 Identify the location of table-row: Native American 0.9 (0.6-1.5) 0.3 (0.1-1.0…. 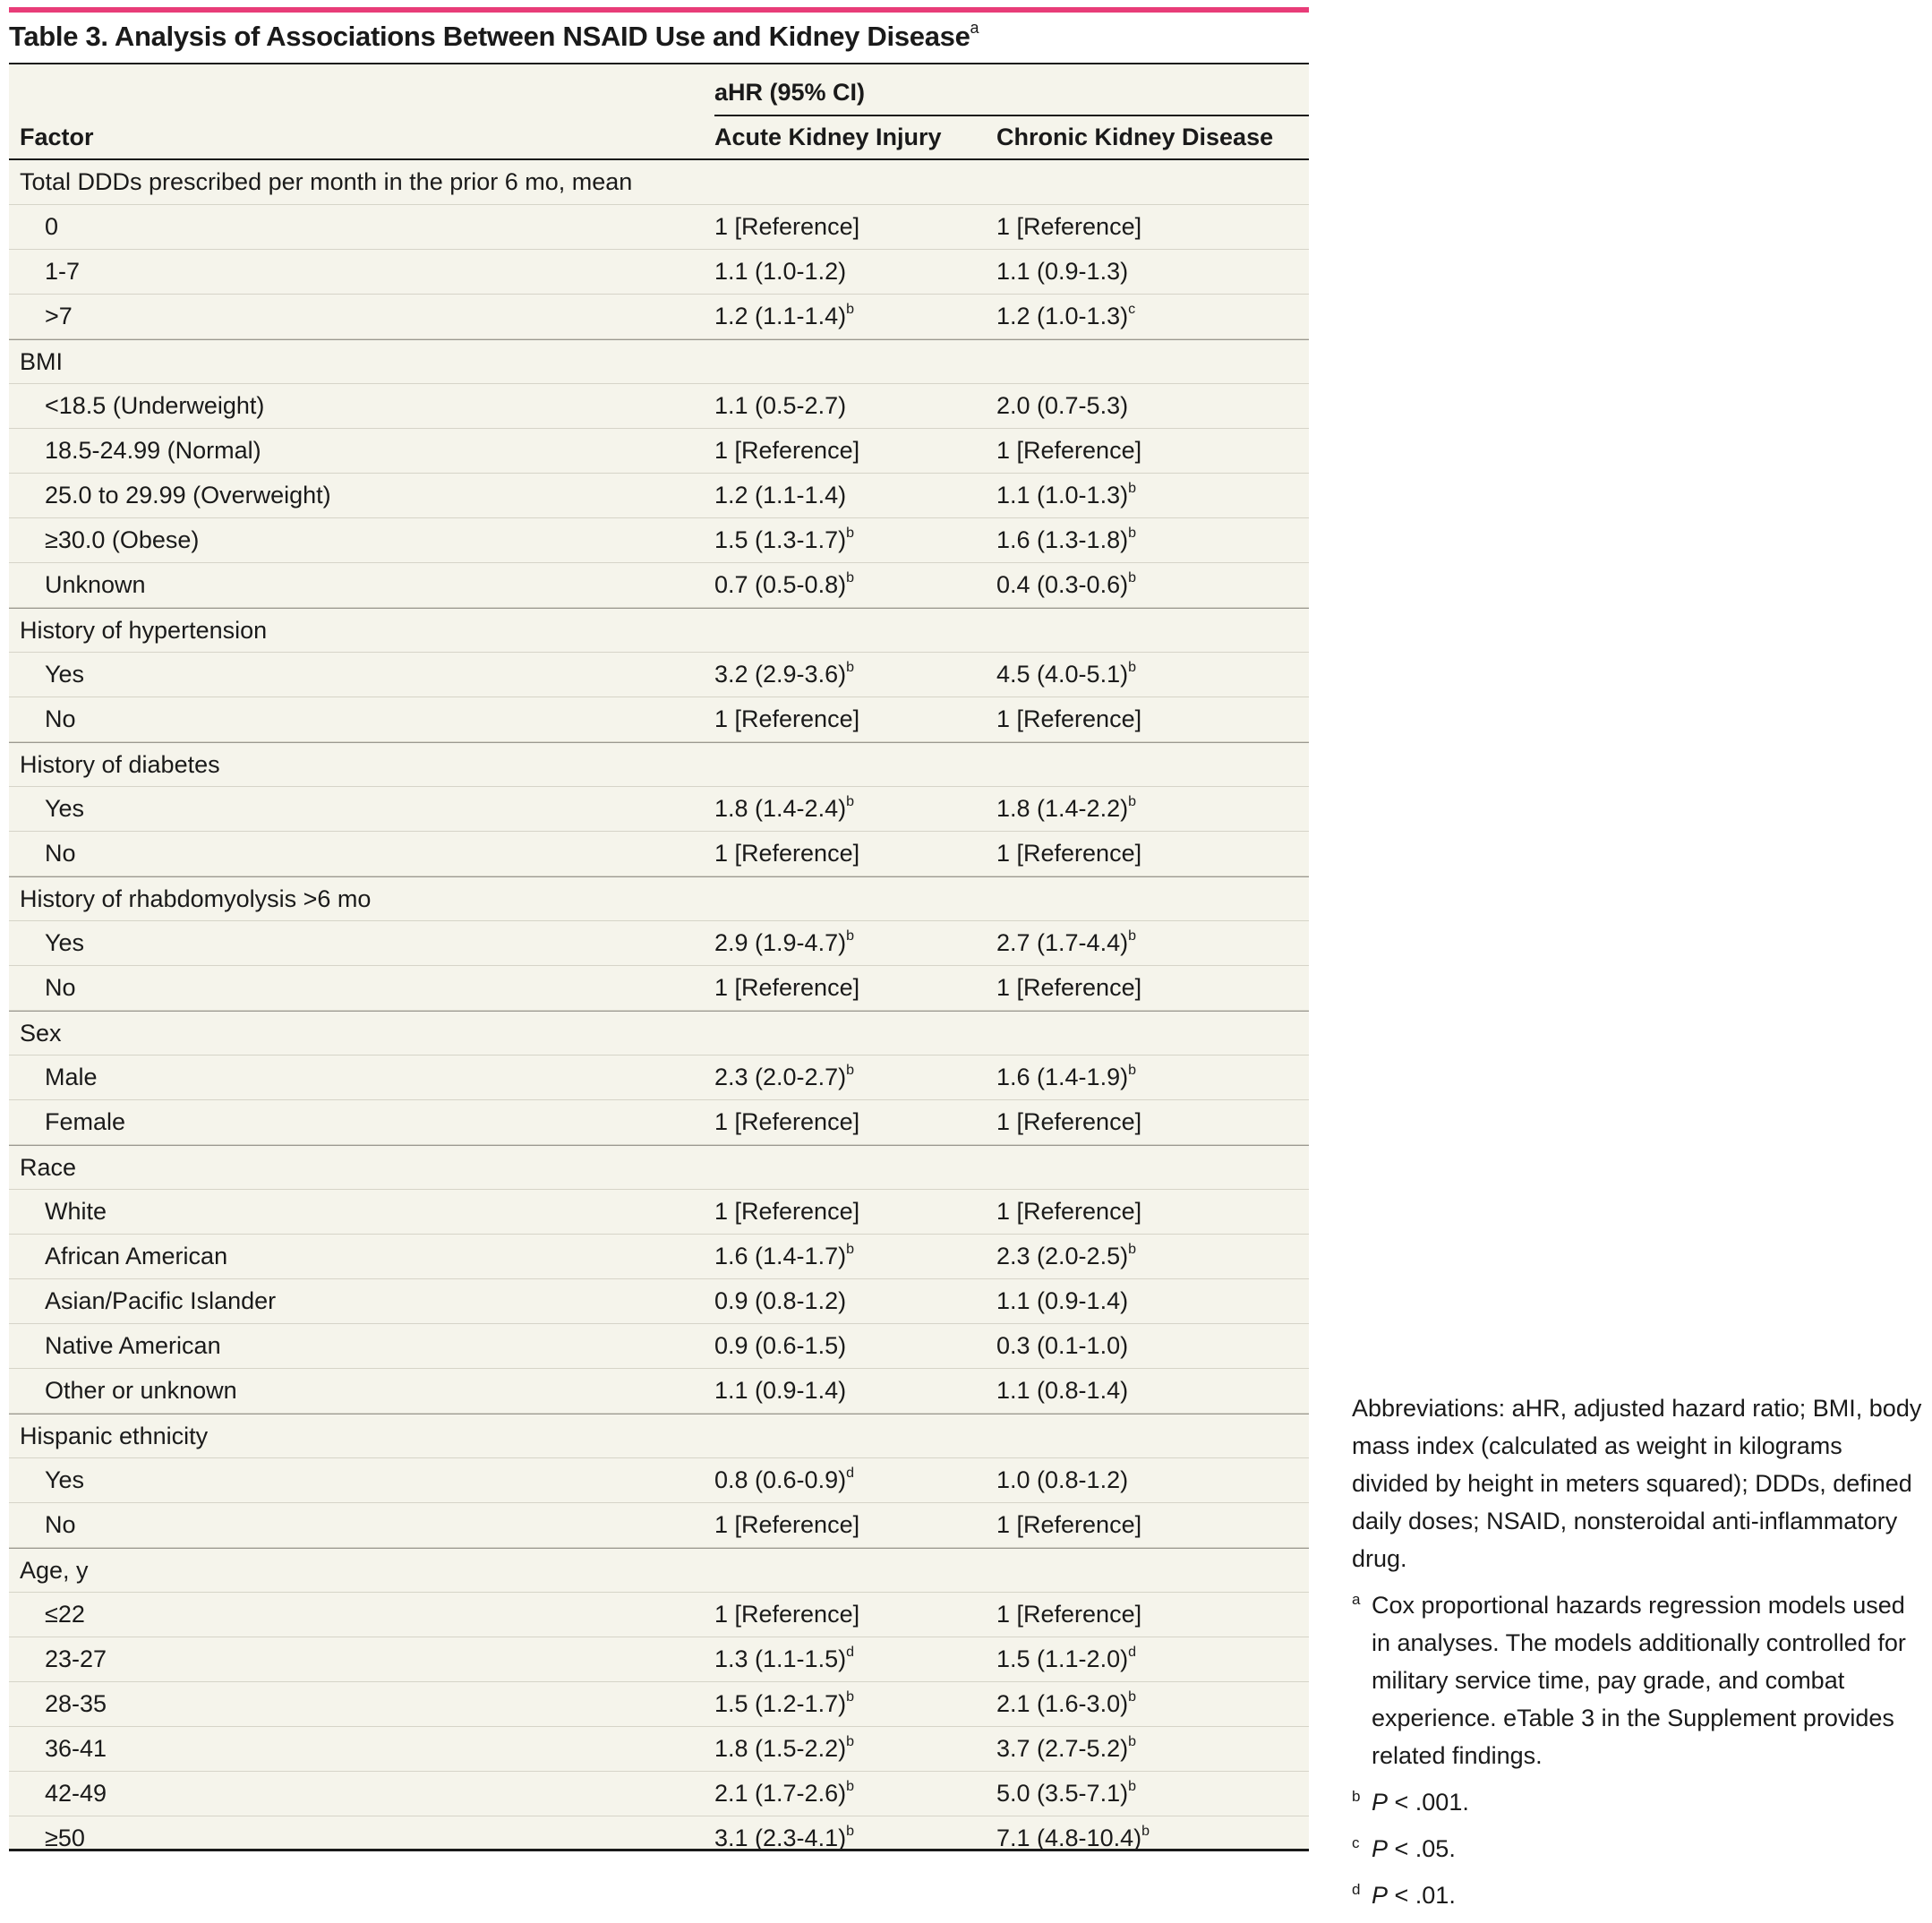
(659, 1346).